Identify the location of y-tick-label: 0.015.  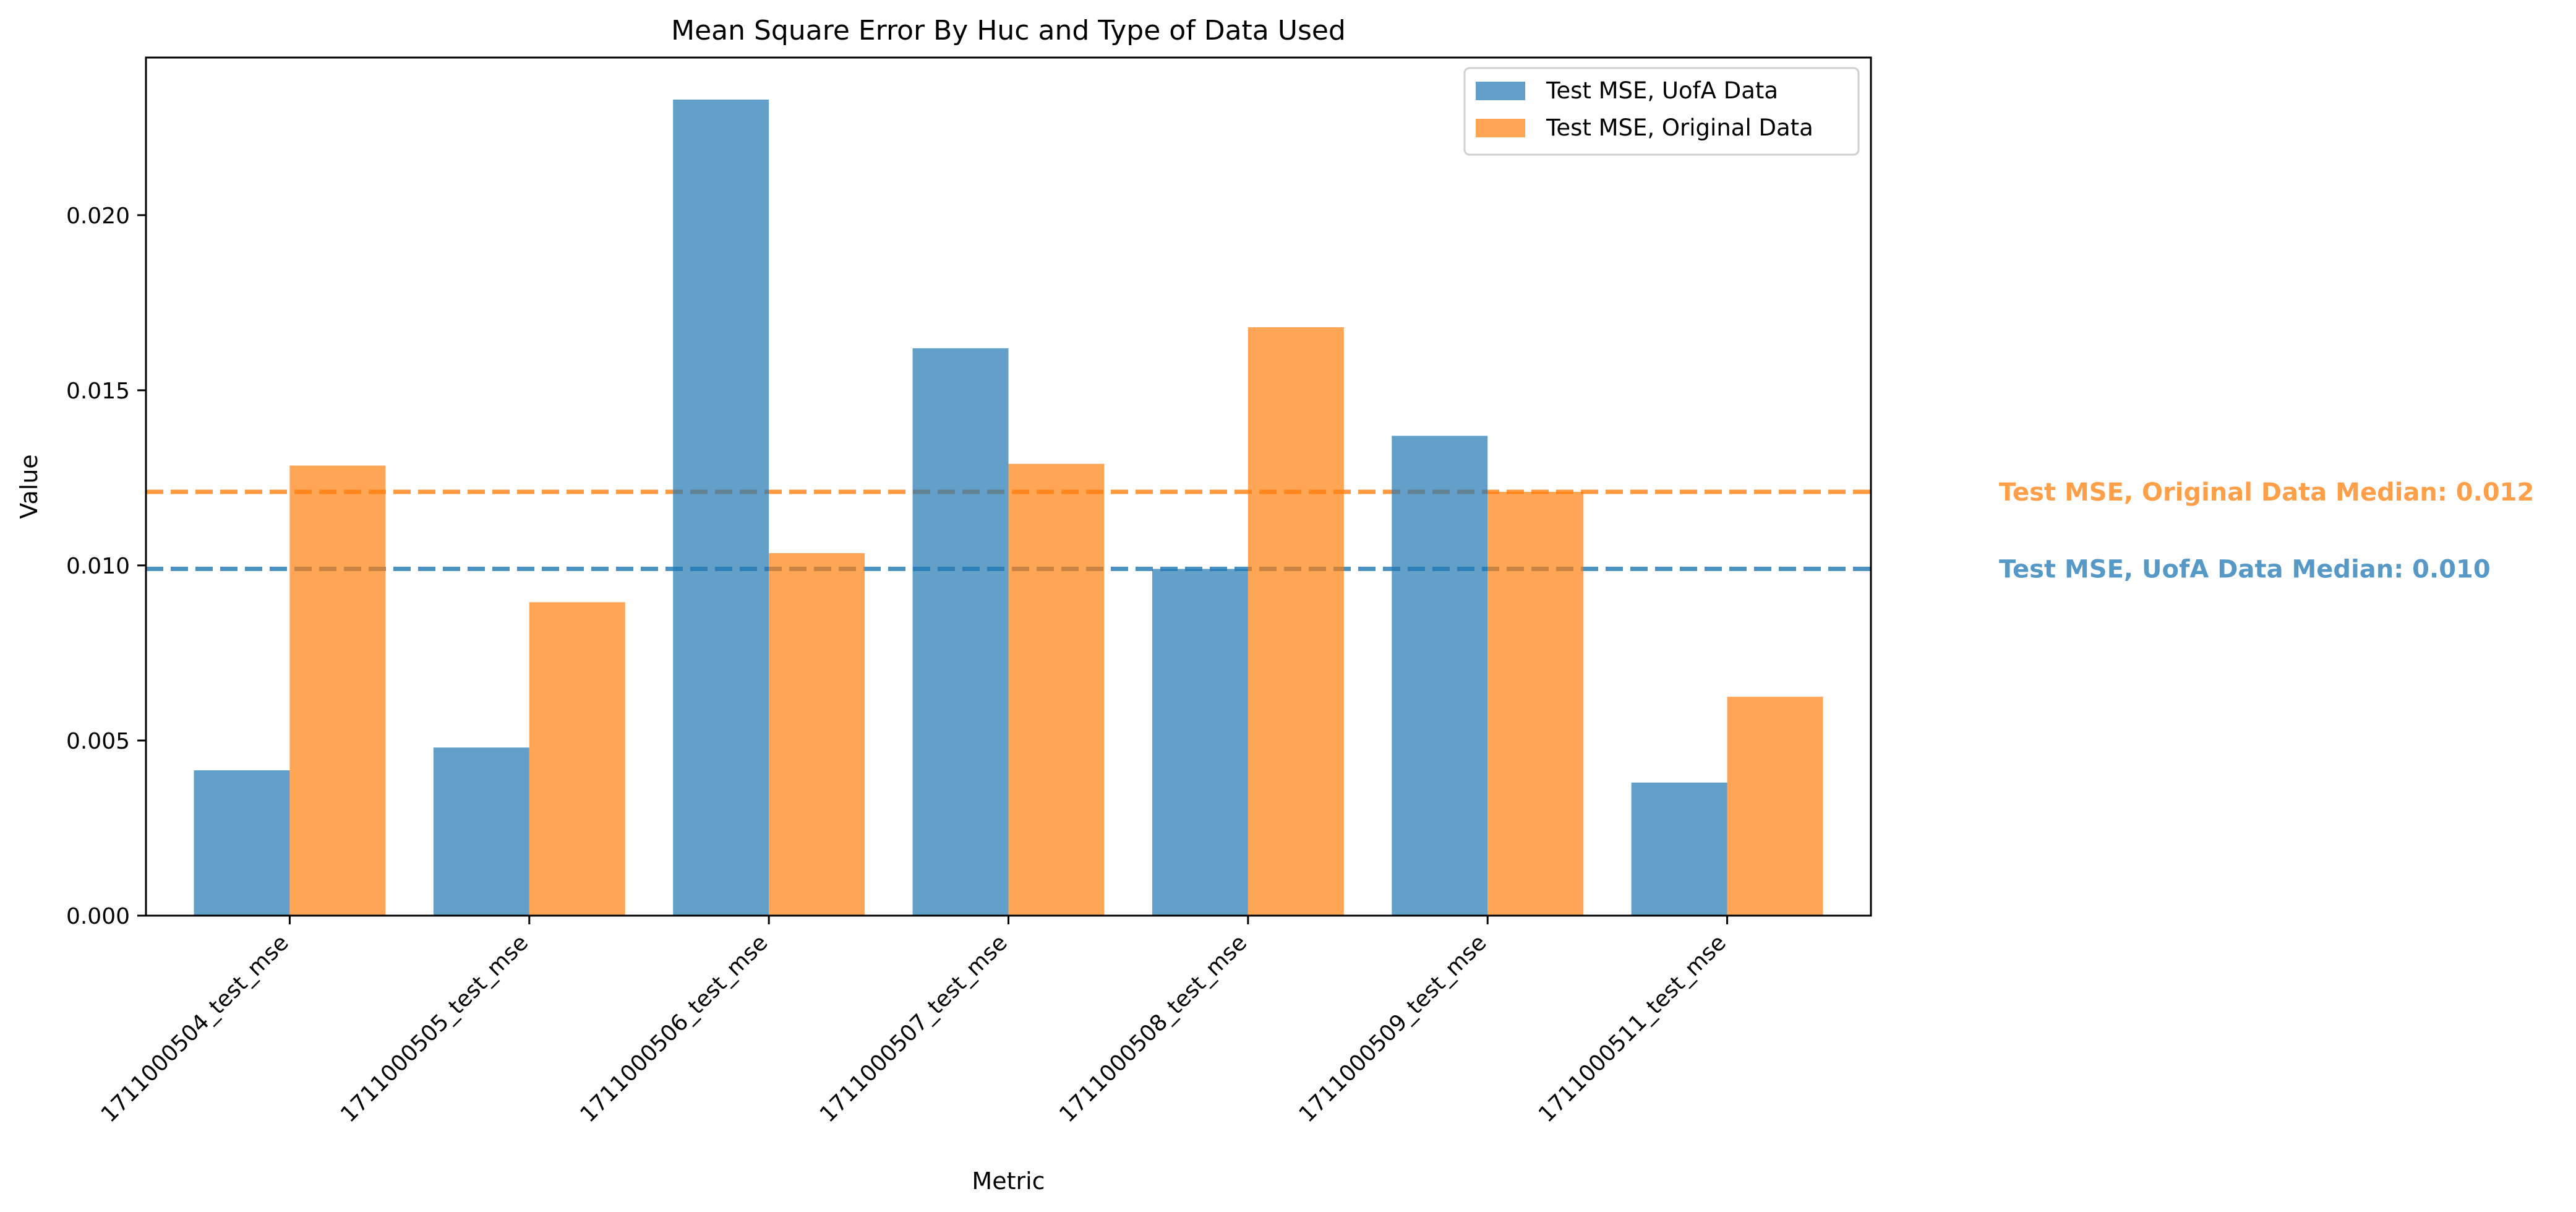
(98, 392).